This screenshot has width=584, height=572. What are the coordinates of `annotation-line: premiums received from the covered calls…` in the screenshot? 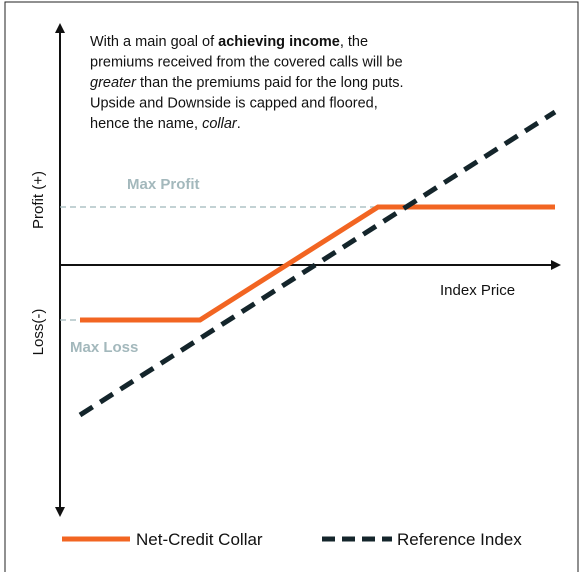 It's located at (246, 63).